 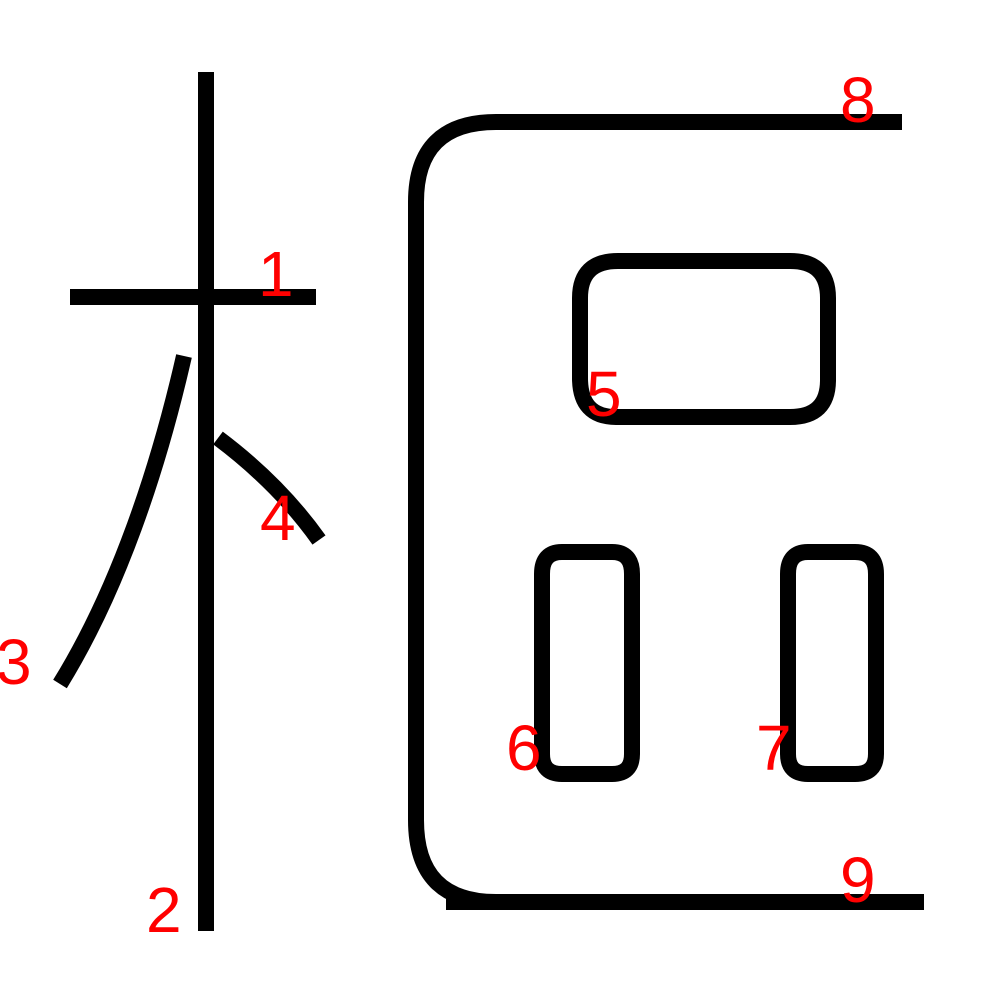 I want to click on stroke-number-8: 8, so click(x=858, y=100).